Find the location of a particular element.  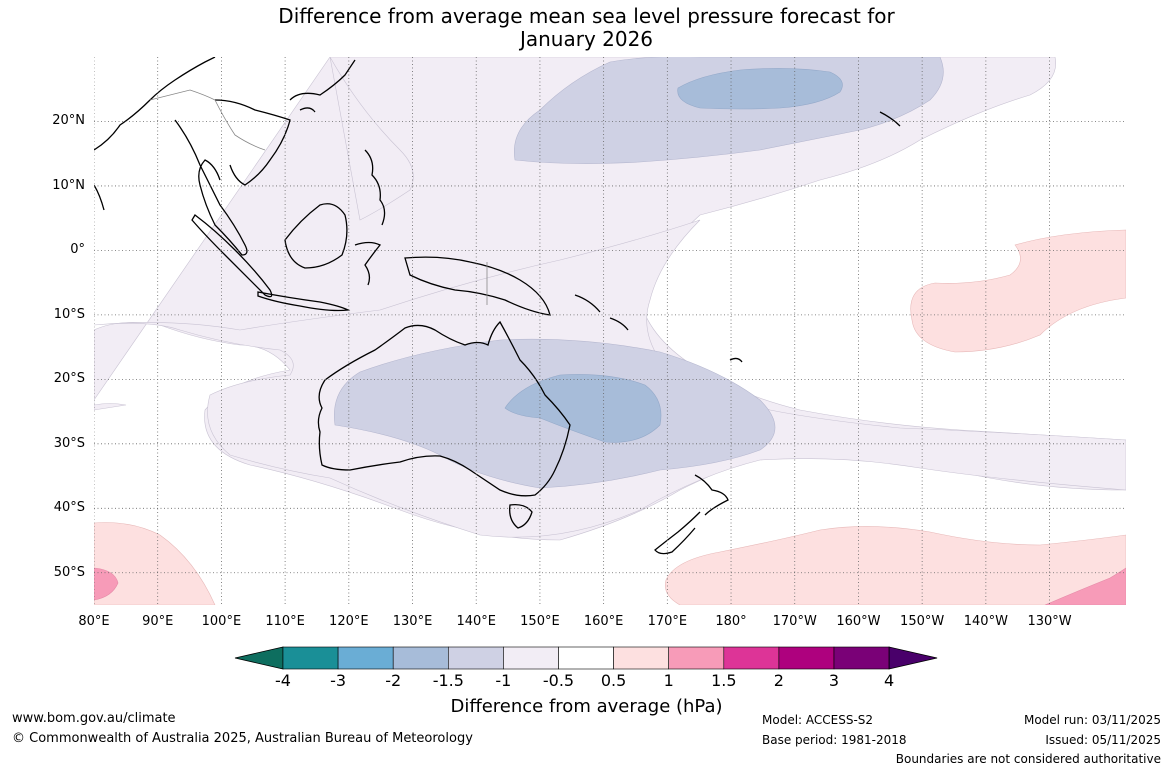

base-period-text: Base period: 1981-2018 is located at coordinates (834, 740).